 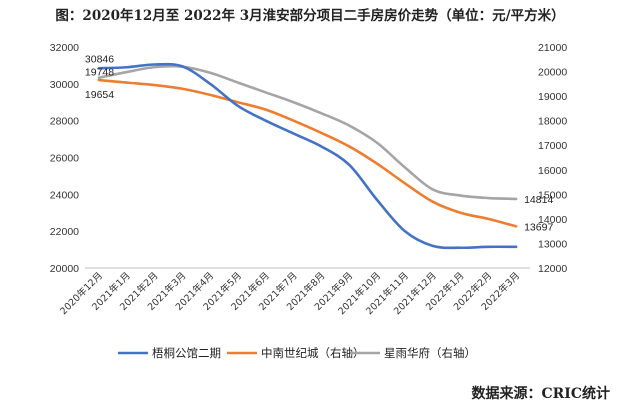 I want to click on left-axis-tick-label: 22000, so click(x=64, y=232).